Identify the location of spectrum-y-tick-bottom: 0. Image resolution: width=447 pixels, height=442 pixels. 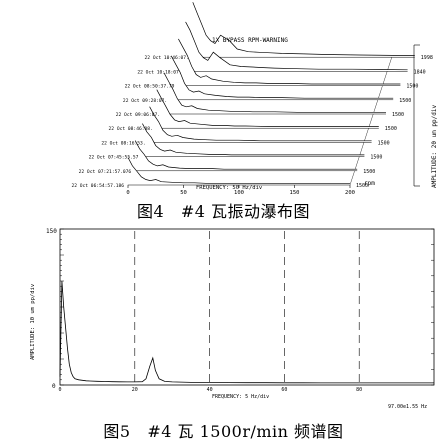
(54, 386).